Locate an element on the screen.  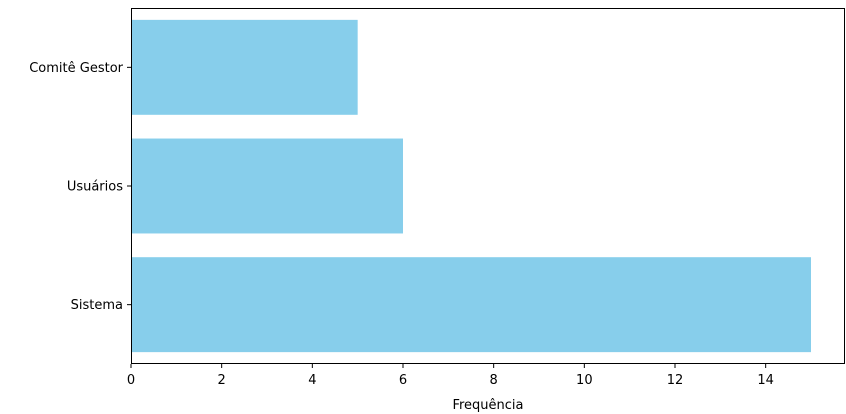
x-tick-label: 2 is located at coordinates (222, 380).